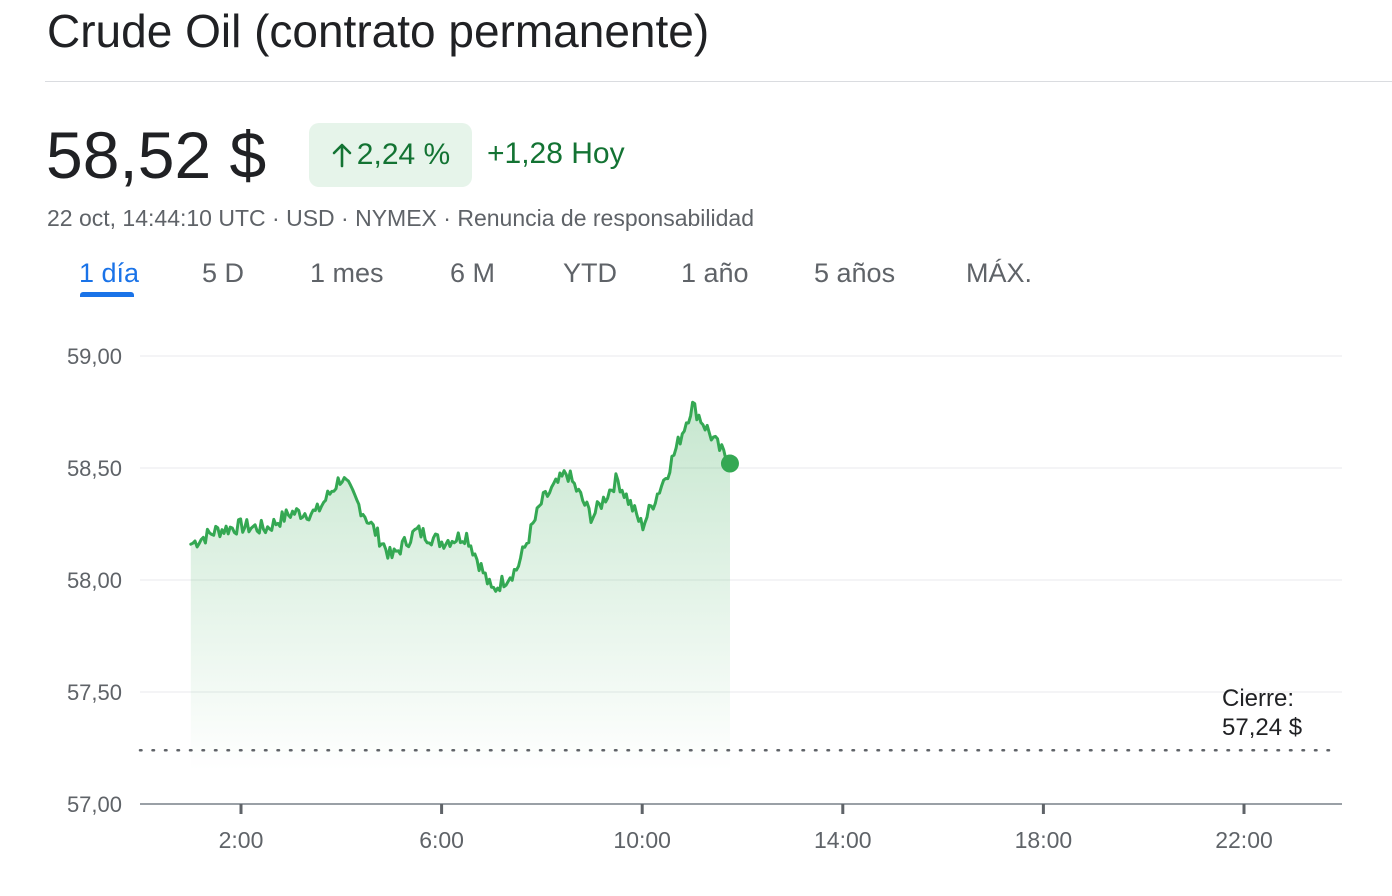 The width and height of the screenshot is (1392, 896). Describe the element at coordinates (94, 692) in the screenshot. I see `y-tick-label: 57,50` at that location.